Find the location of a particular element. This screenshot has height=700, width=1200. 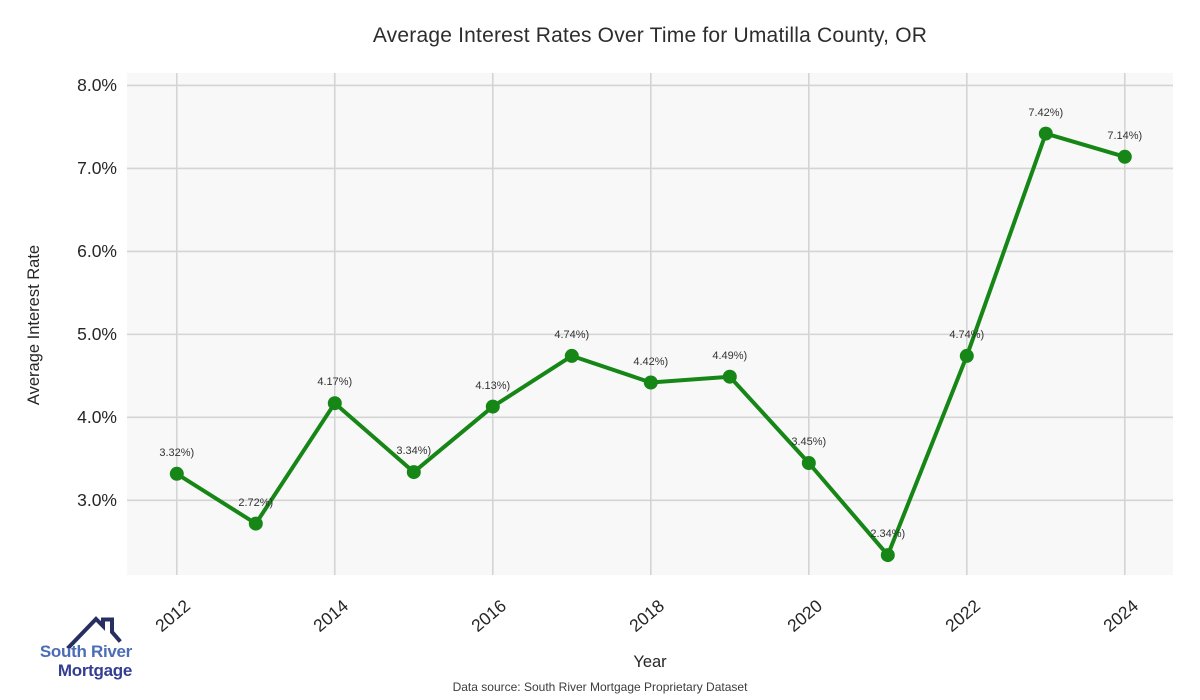

y-axis-tick-label: 8.0% is located at coordinates (97, 85).